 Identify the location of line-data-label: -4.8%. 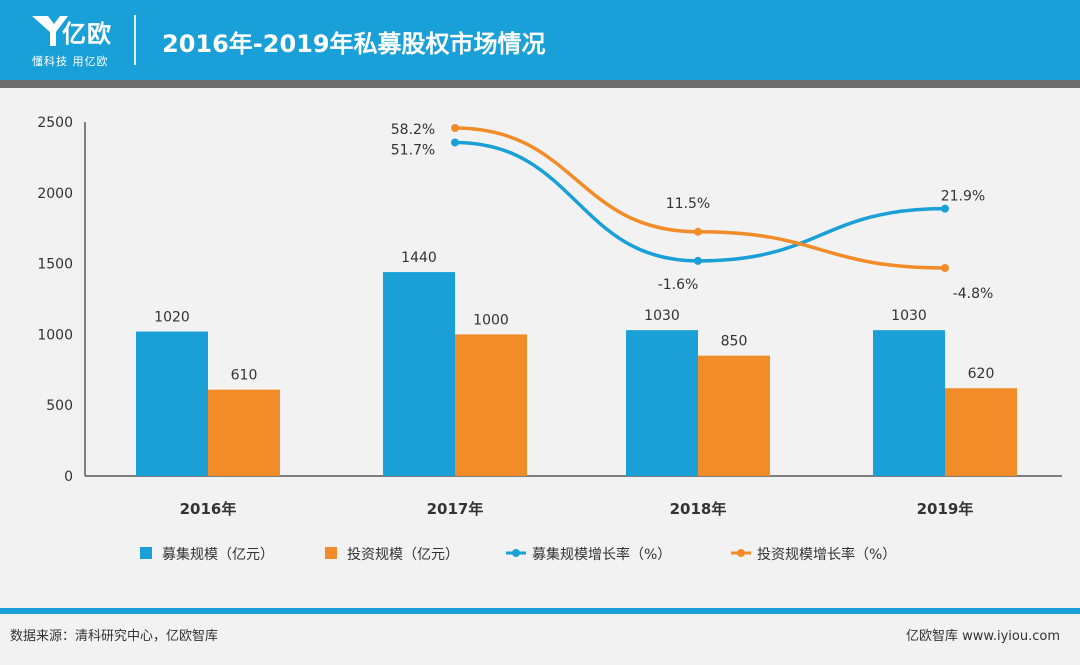
(973, 294).